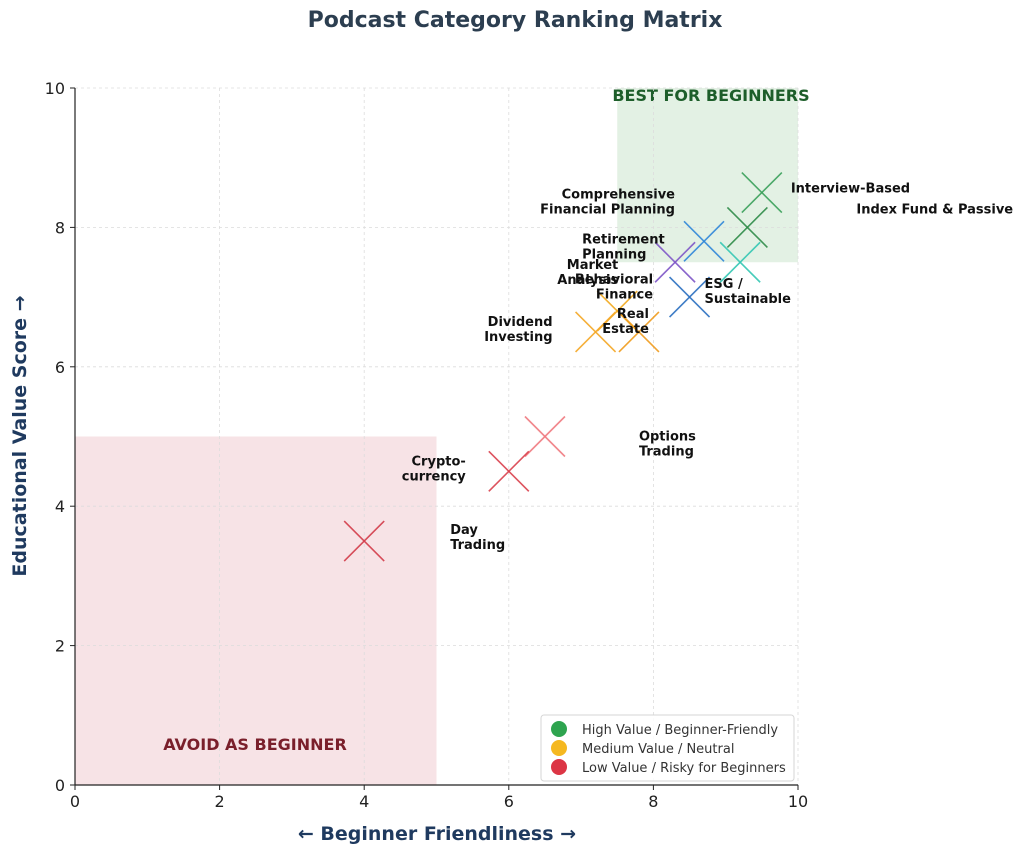 The width and height of the screenshot is (1024, 855). What do you see at coordinates (623, 247) in the screenshot?
I see `point-label: Retirement Planning` at bounding box center [623, 247].